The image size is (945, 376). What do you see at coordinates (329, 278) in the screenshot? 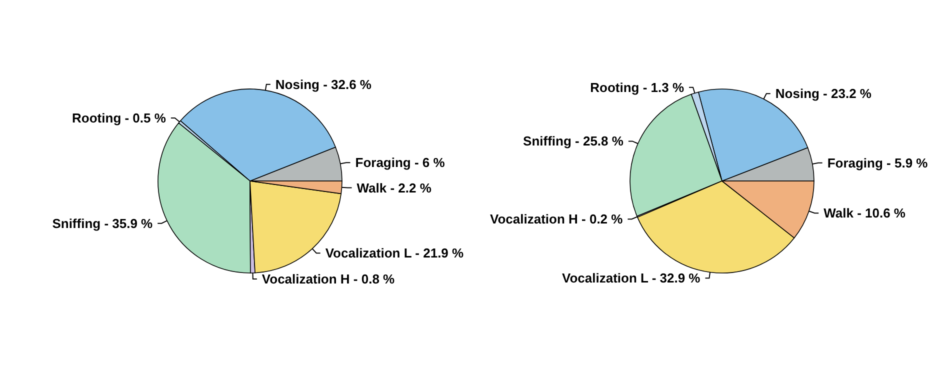
I see `slice-label: Vocalization H - 0.8 %` at bounding box center [329, 278].